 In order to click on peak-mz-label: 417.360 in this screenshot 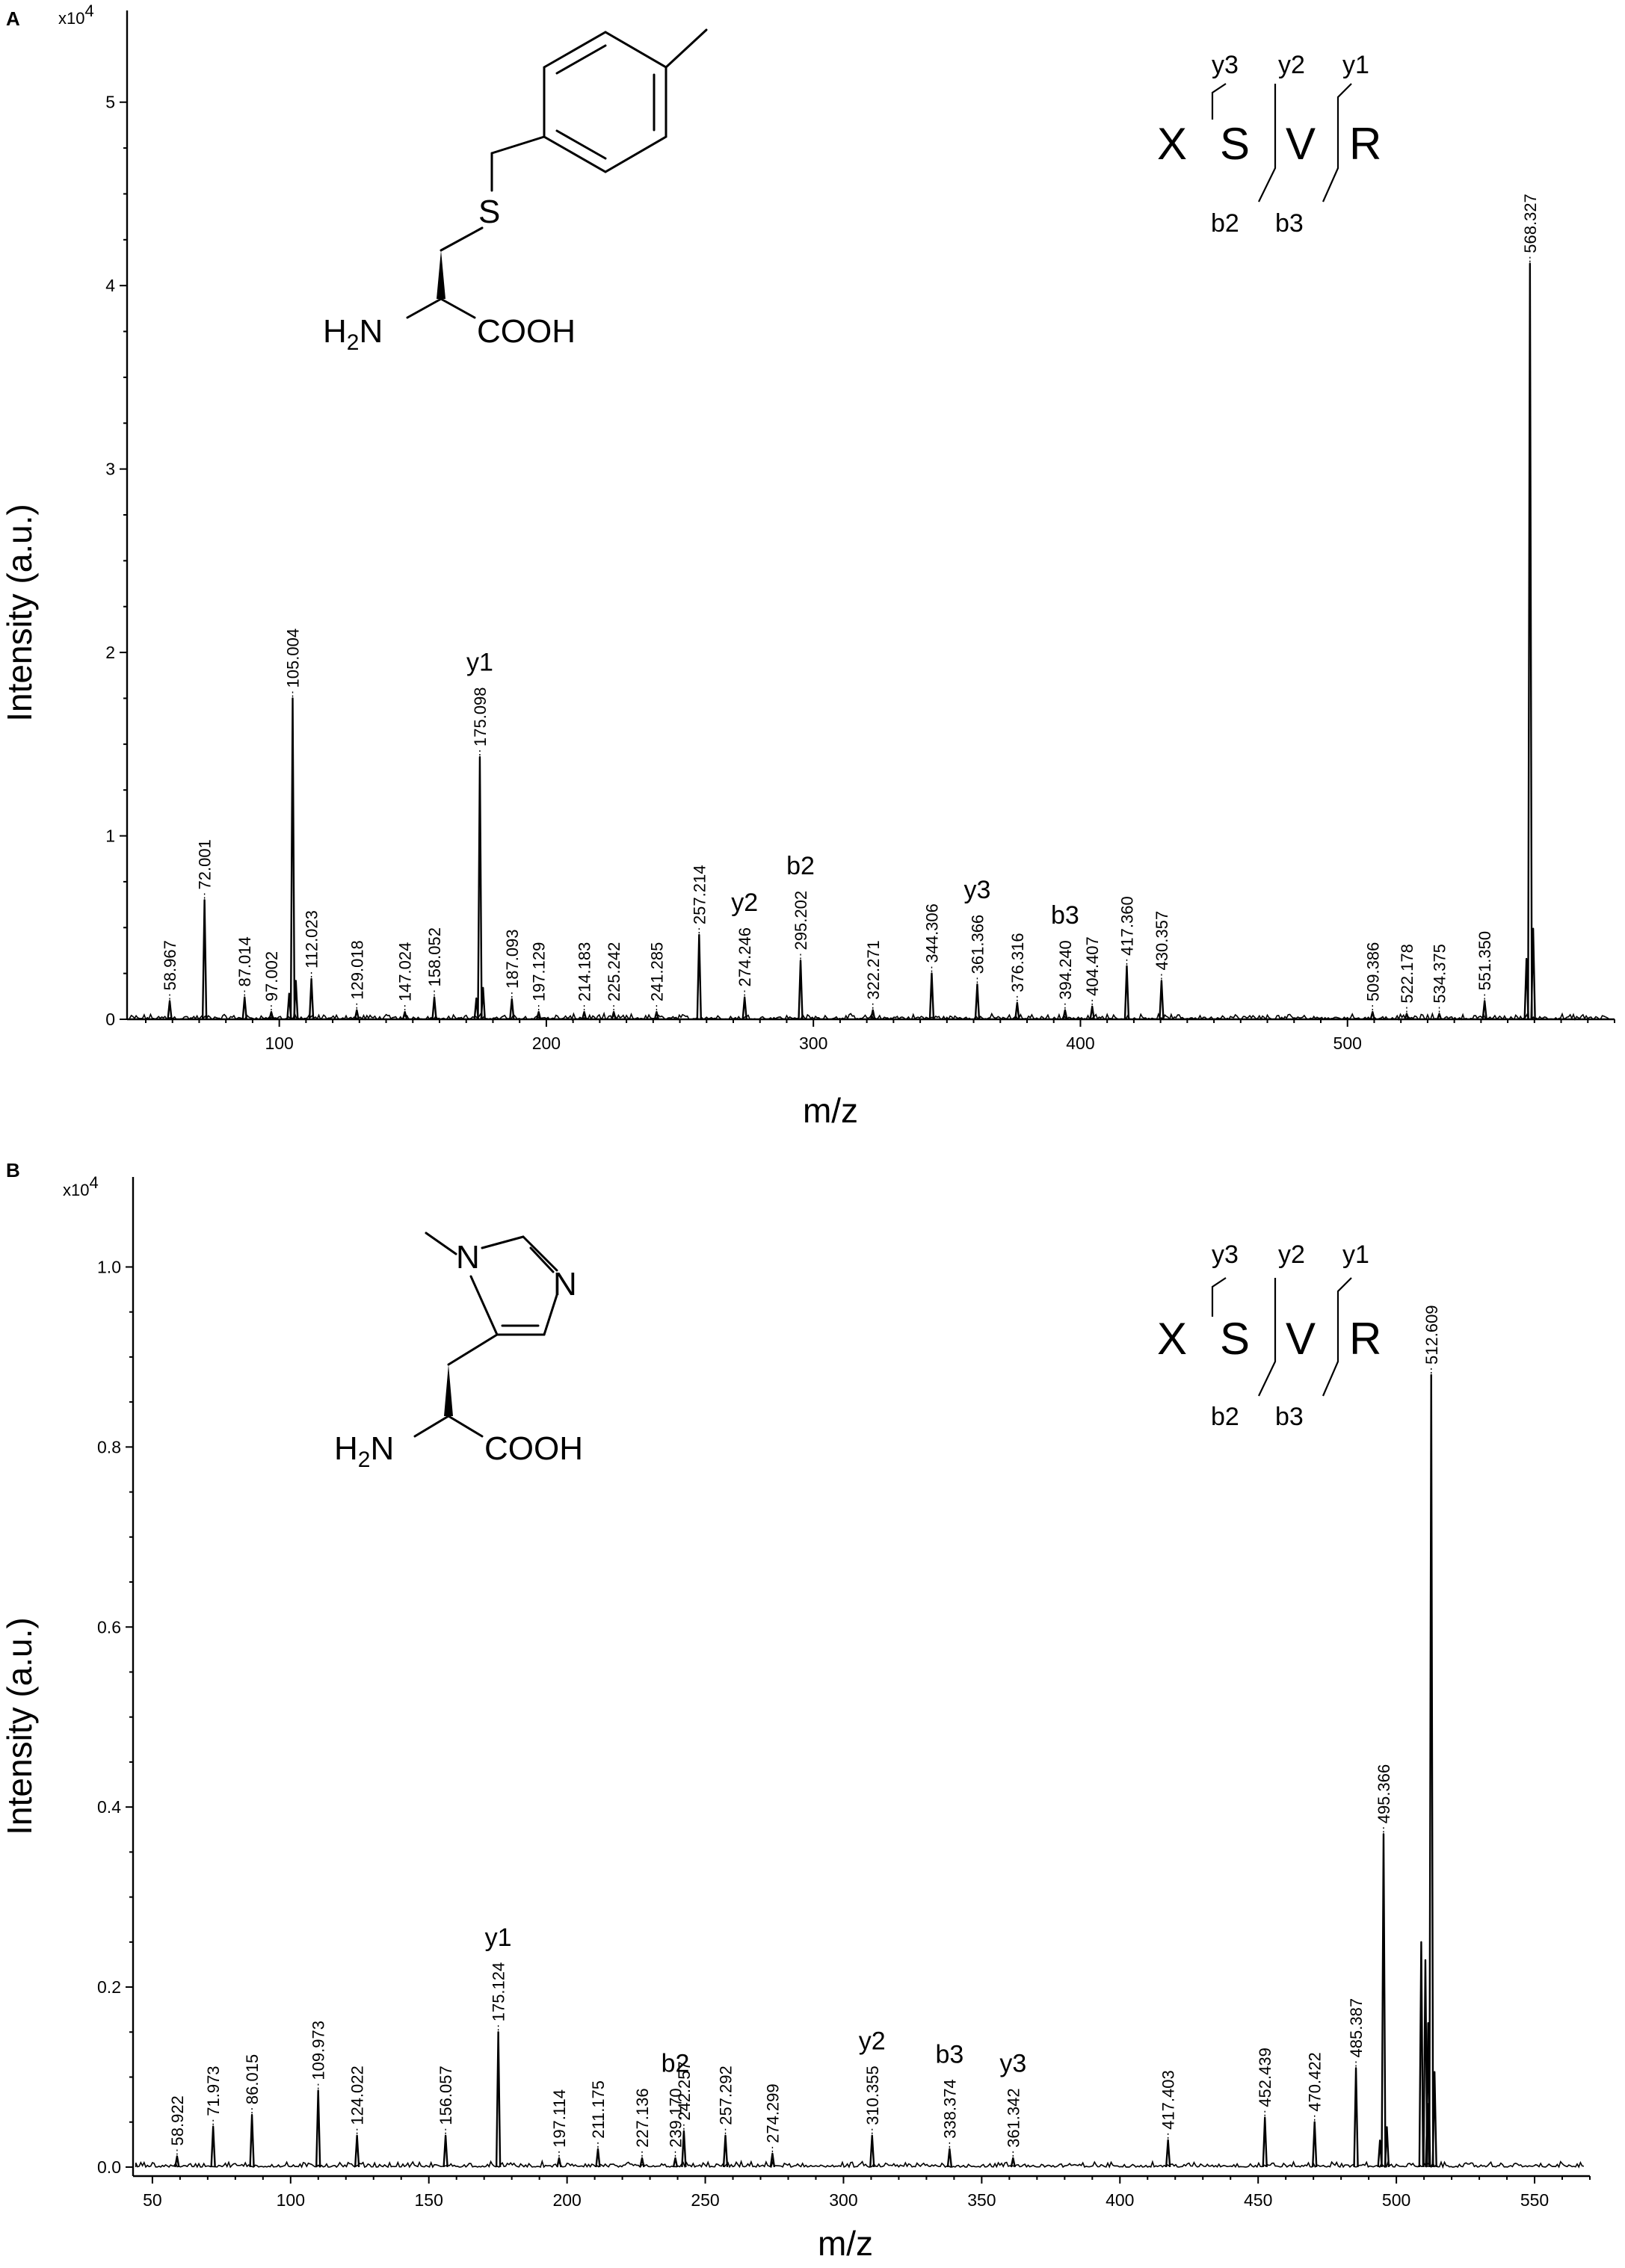, I will do `click(1126, 926)`.